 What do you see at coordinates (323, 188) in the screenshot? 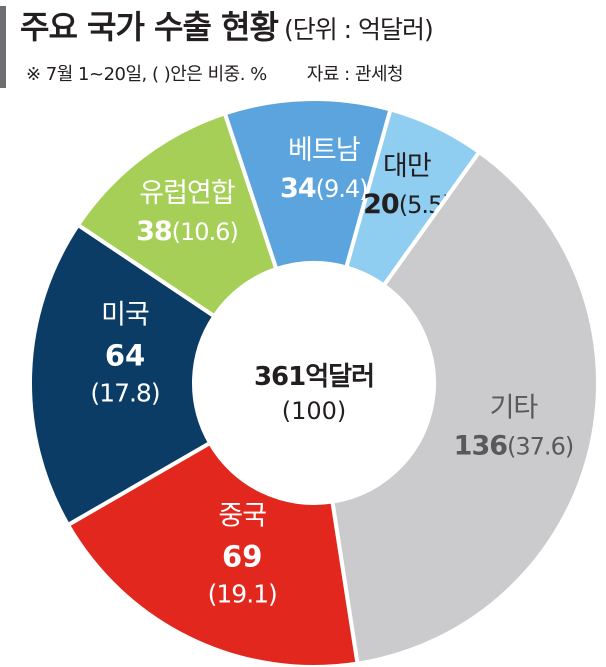
I see `slice-value-share-label: 34(9.4)` at bounding box center [323, 188].